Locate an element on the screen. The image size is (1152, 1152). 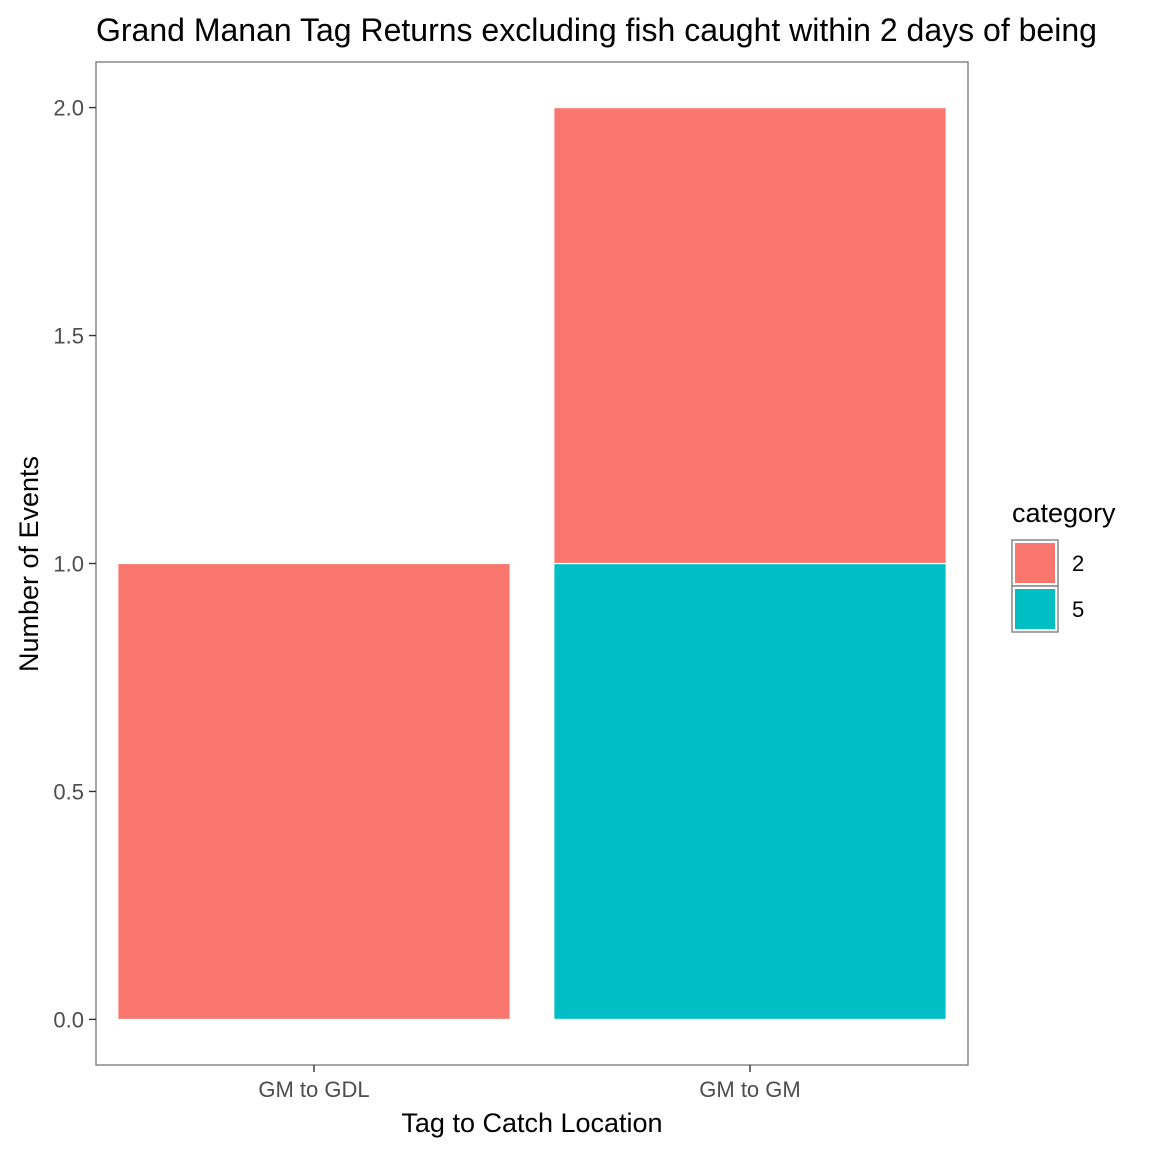
legend-label: 2 is located at coordinates (1078, 563).